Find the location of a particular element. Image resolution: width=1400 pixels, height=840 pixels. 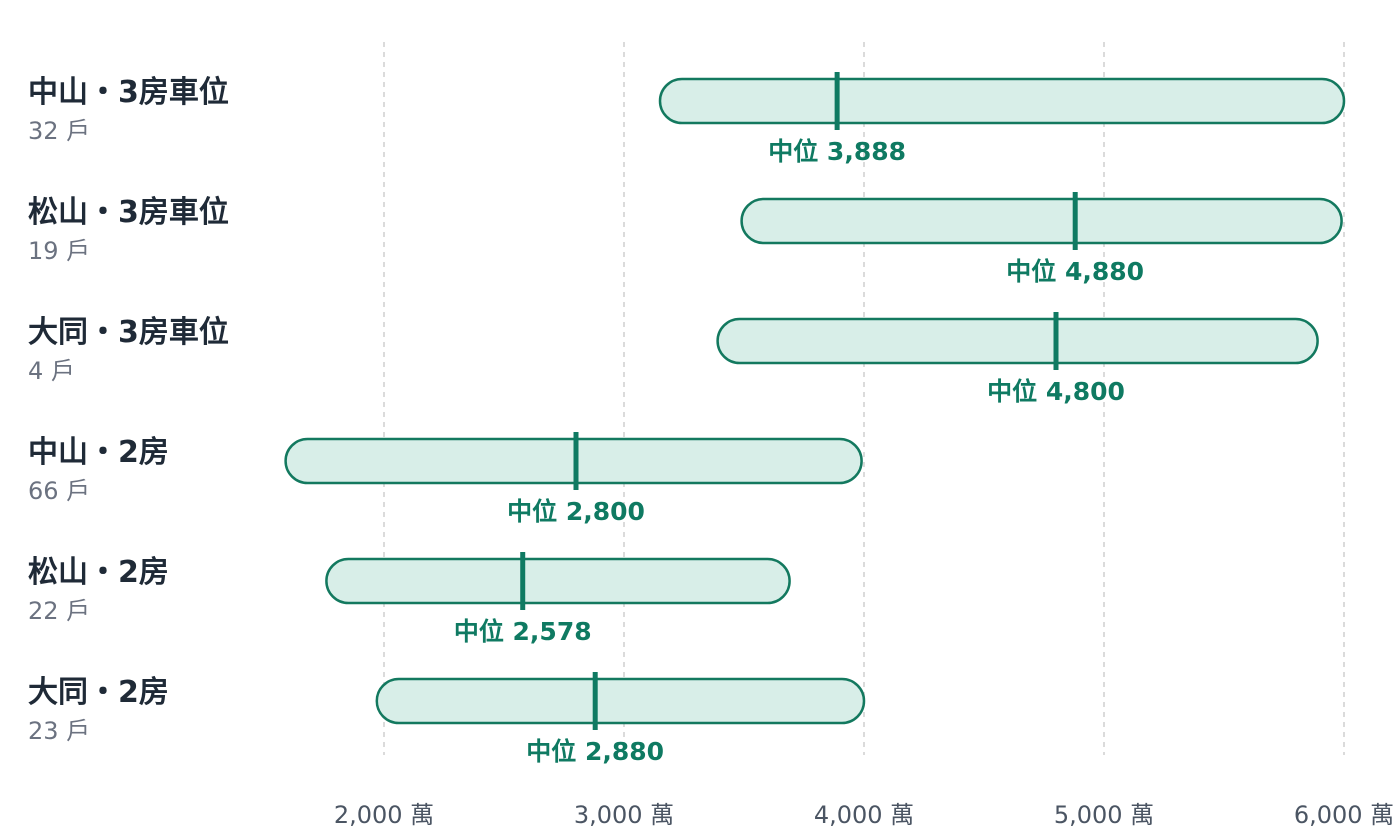

x-axis-ticks: 2,000 萬 3,000 萬 4,000 萬 5,000 萬 6,000 萬 is located at coordinates (864, 815).